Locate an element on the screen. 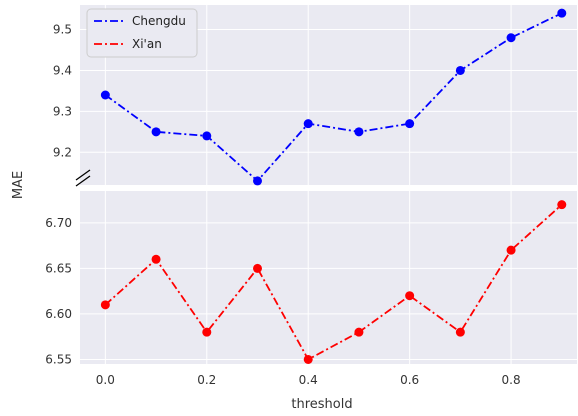  axis-break-icon is located at coordinates (83, 178).